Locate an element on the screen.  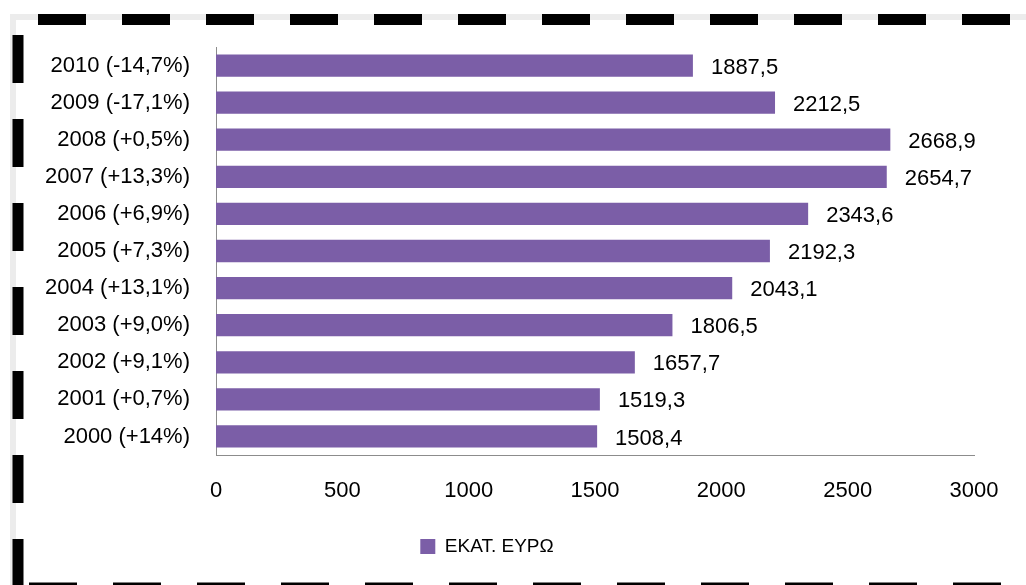
y-tick-label: 2009 (-17,1%) is located at coordinates (120, 101).